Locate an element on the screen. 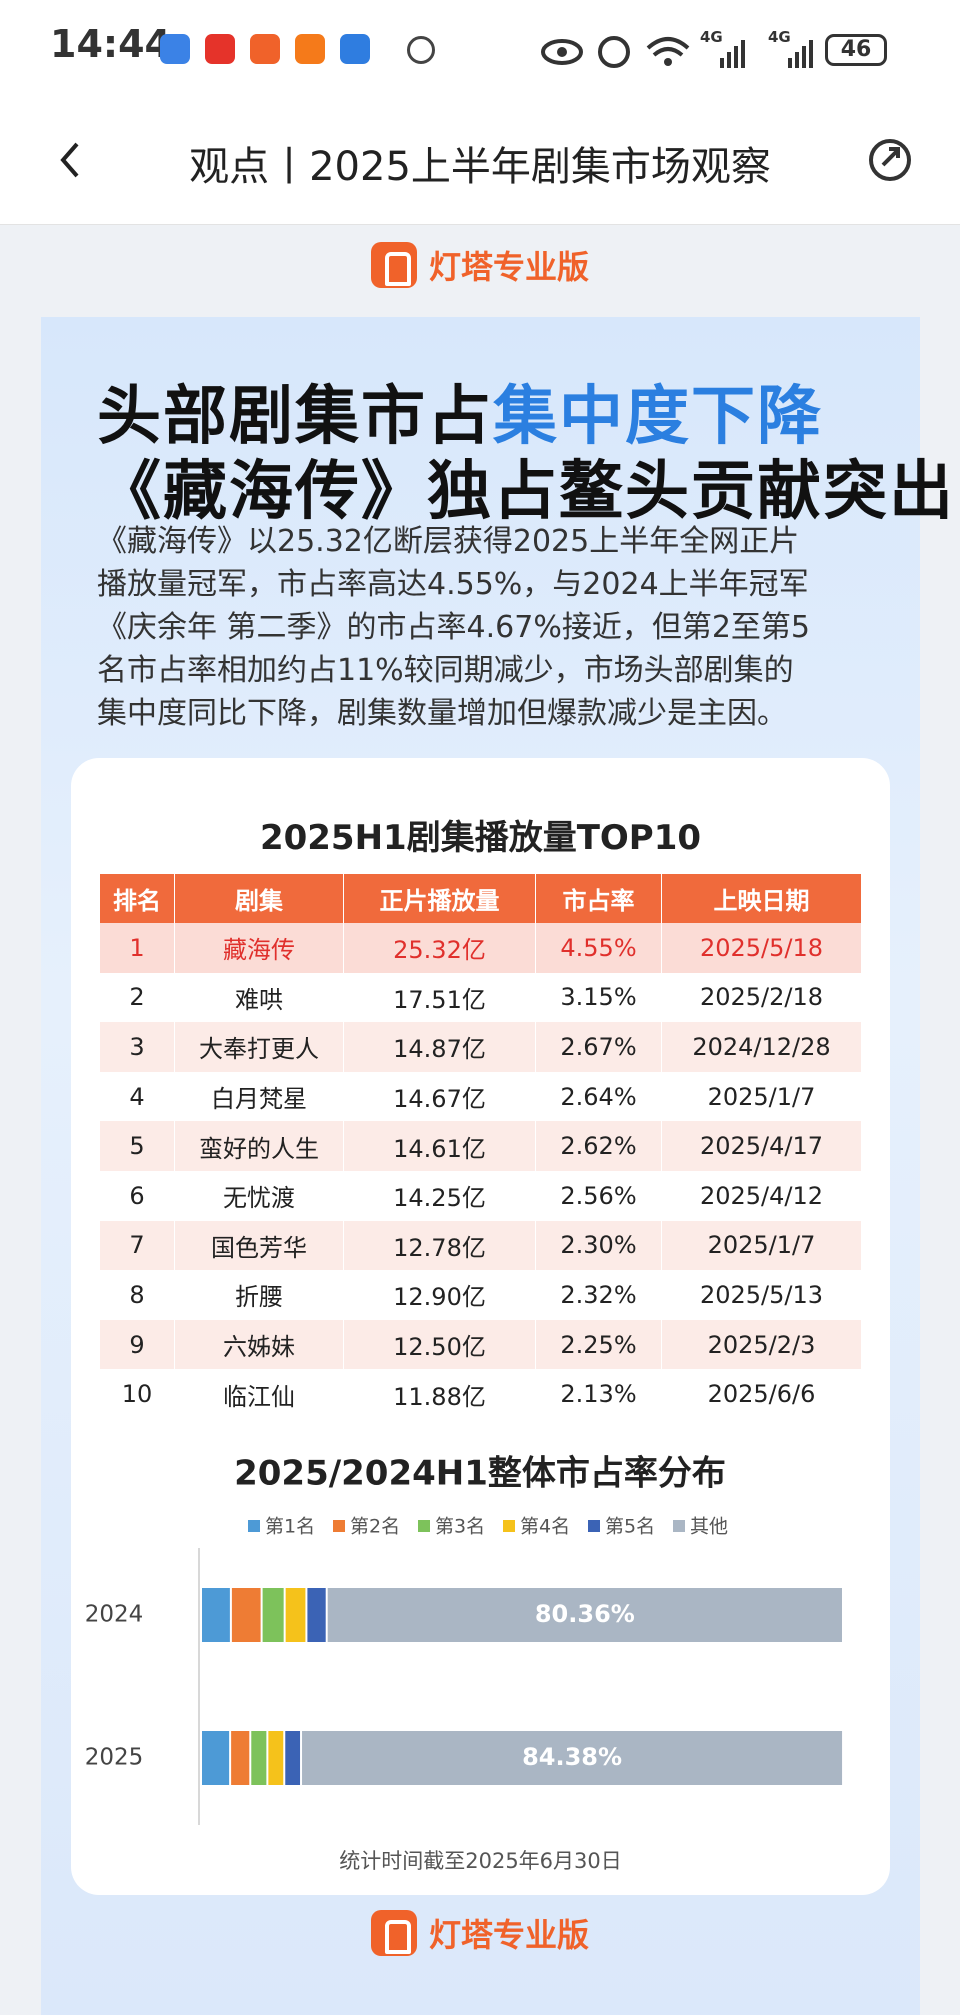  table-cell: 5 is located at coordinates (137, 1146).